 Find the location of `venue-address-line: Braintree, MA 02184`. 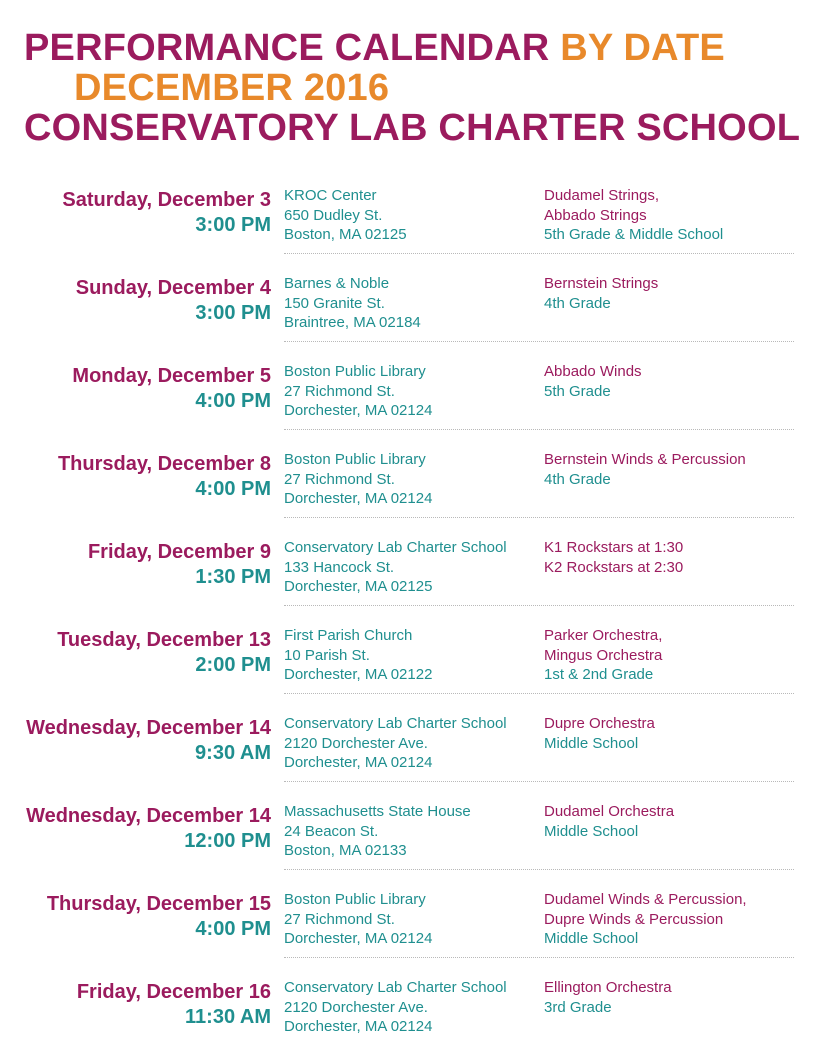

venue-address-line: Braintree, MA 02184 is located at coordinates (352, 322).